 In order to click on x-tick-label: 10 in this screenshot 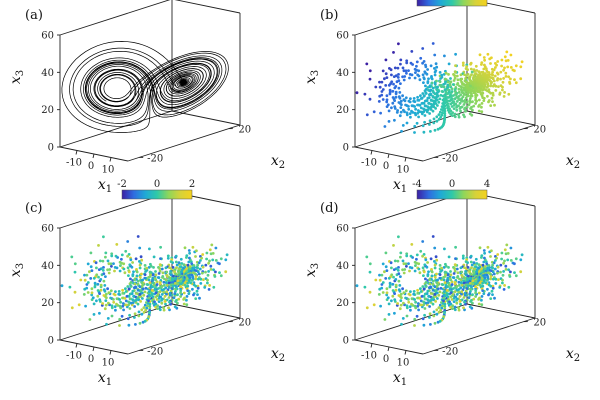, I will do `click(403, 170)`.